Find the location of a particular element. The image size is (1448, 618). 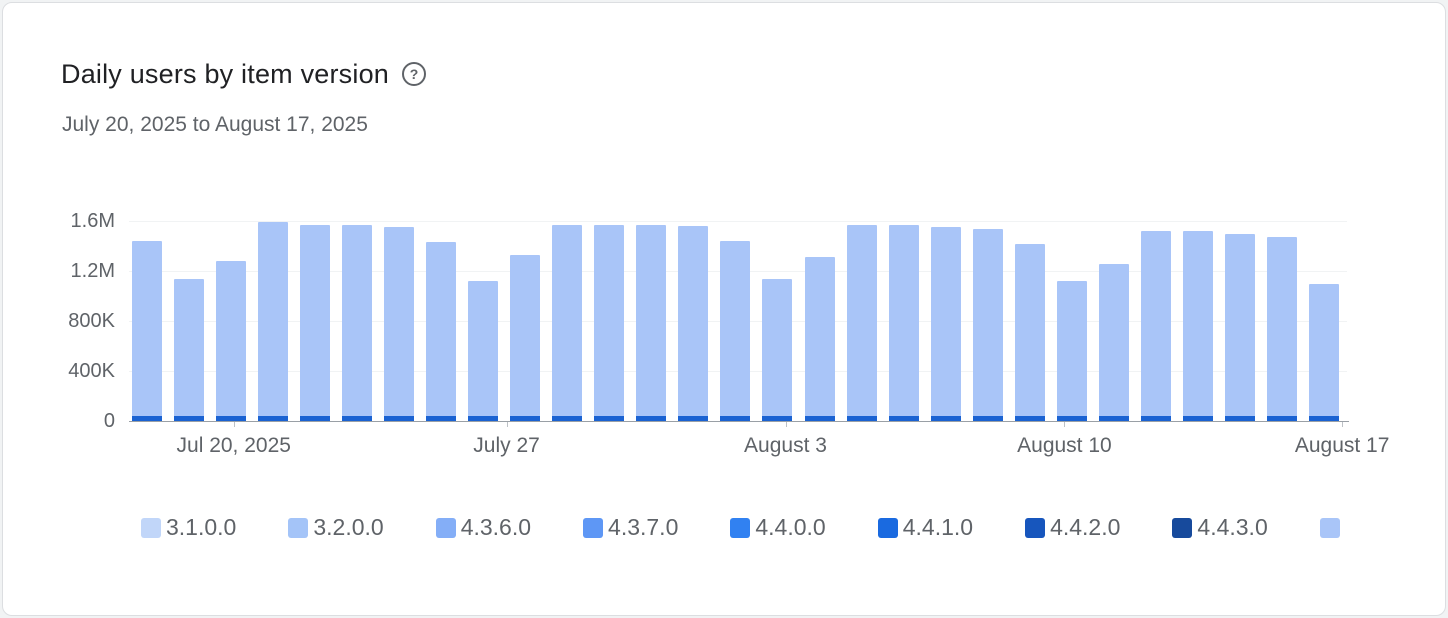

help-icon: ? is located at coordinates (414, 74).